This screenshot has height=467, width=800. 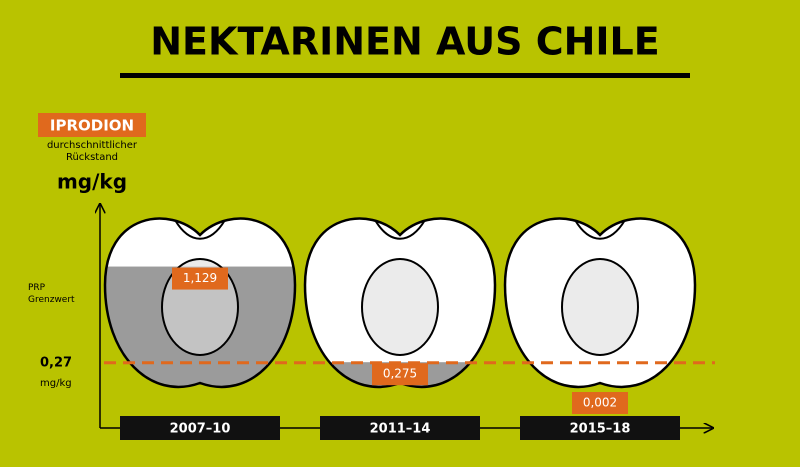 I want to click on value-label: 1,129, so click(x=200, y=278).